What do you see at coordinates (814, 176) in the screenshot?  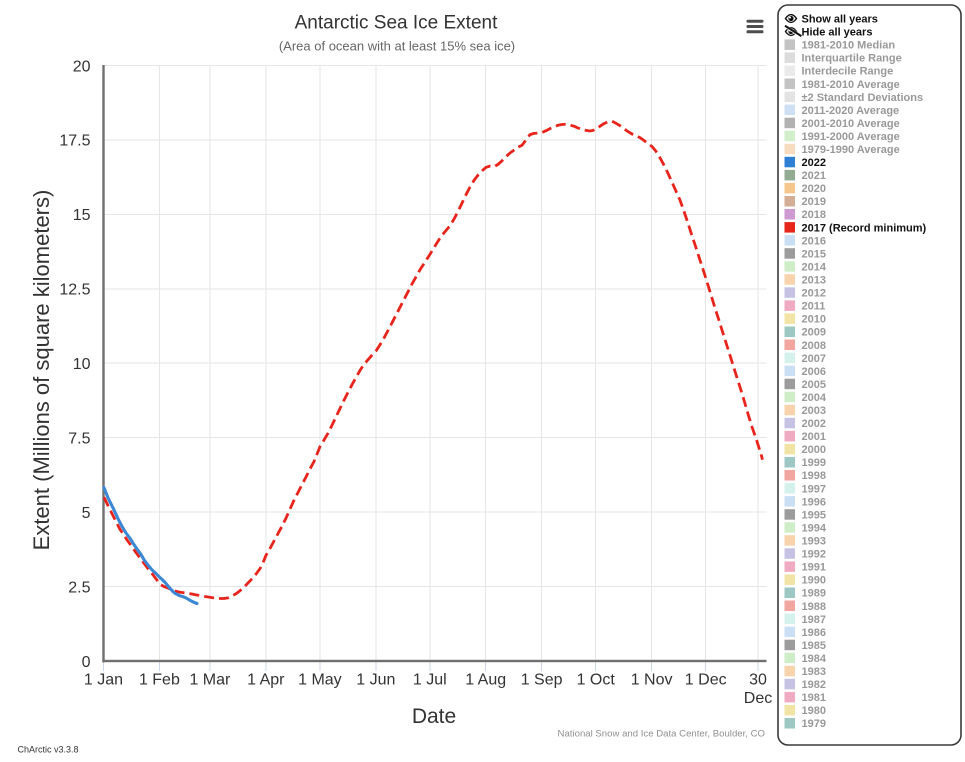 I see `svg-text: 2021` at bounding box center [814, 176].